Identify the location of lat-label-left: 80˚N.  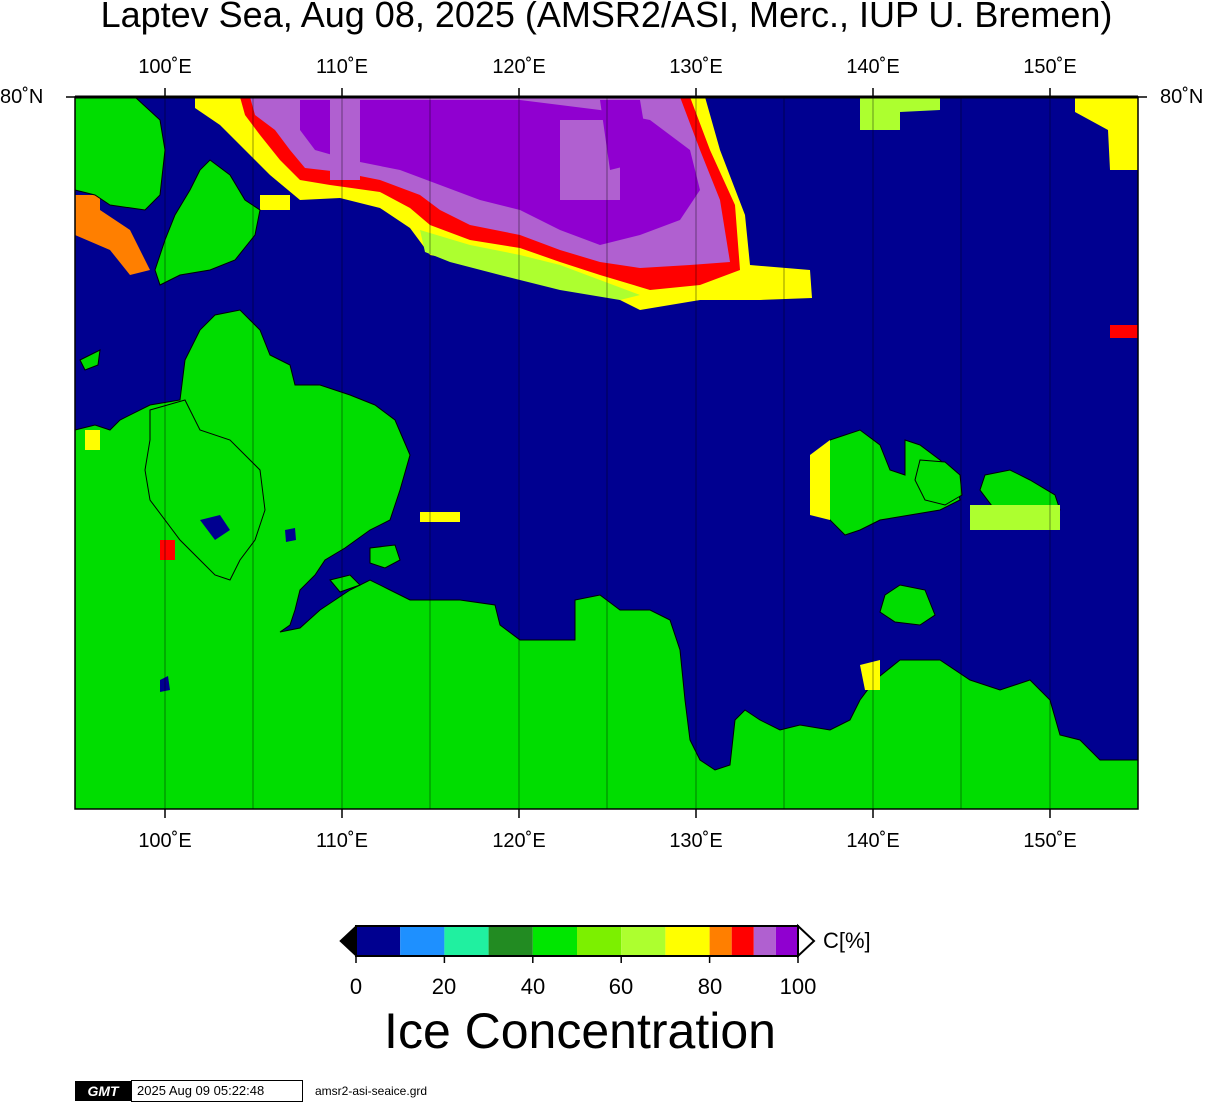
(22, 97).